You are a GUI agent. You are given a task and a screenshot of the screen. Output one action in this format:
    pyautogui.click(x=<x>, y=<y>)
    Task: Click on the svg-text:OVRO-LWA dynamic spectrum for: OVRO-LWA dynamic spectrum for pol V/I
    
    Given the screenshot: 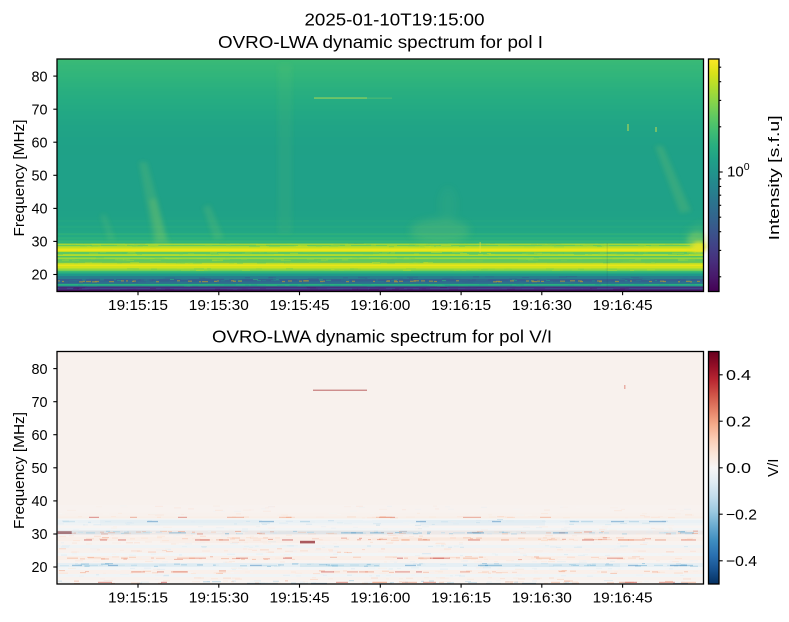 What is the action you would take?
    pyautogui.click(x=382, y=337)
    